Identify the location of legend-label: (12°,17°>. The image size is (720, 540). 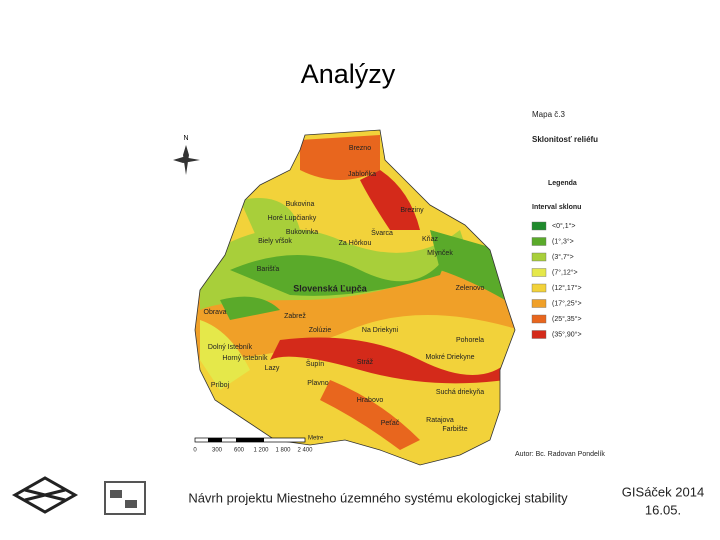
(567, 288).